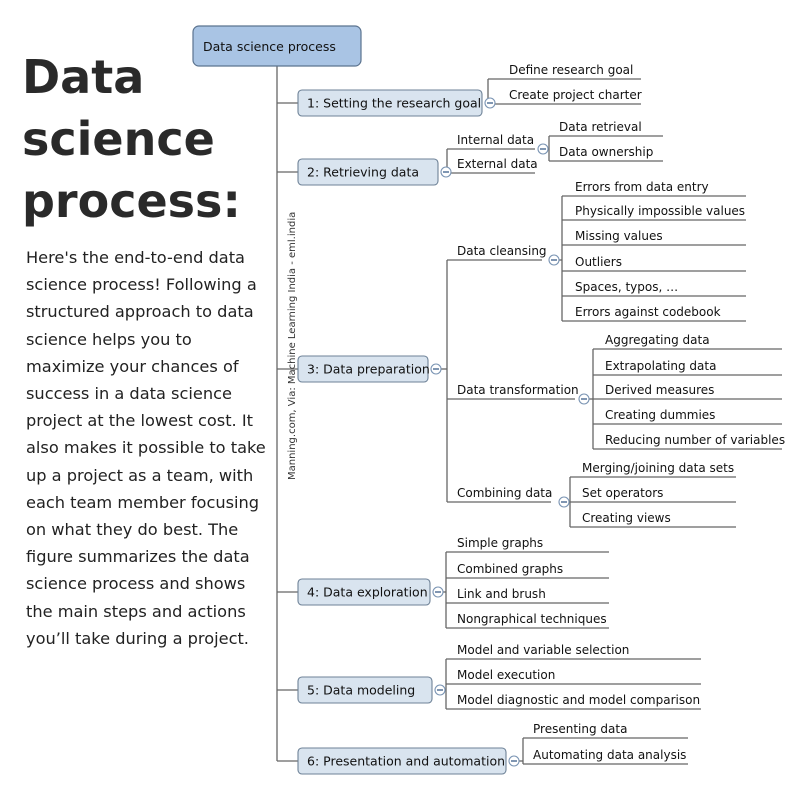 Image resolution: width=800 pixels, height=800 pixels. What do you see at coordinates (495, 140) in the screenshot?
I see `group-label: Internal data` at bounding box center [495, 140].